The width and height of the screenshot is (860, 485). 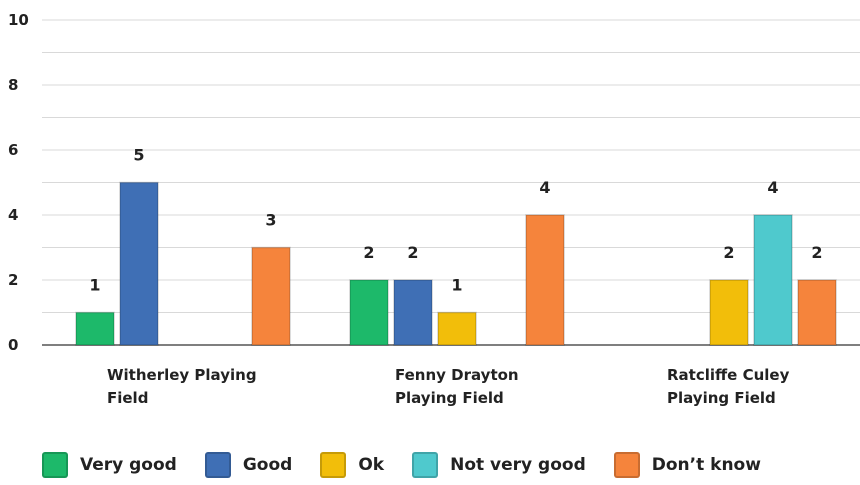 I want to click on category-label: Fenny Drayton, so click(x=457, y=375).